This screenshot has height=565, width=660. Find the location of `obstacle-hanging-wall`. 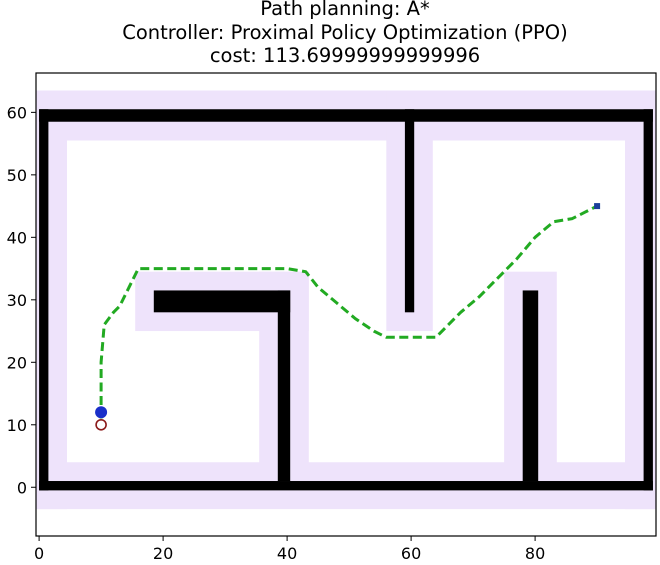

obstacle-hanging-wall is located at coordinates (409, 211).